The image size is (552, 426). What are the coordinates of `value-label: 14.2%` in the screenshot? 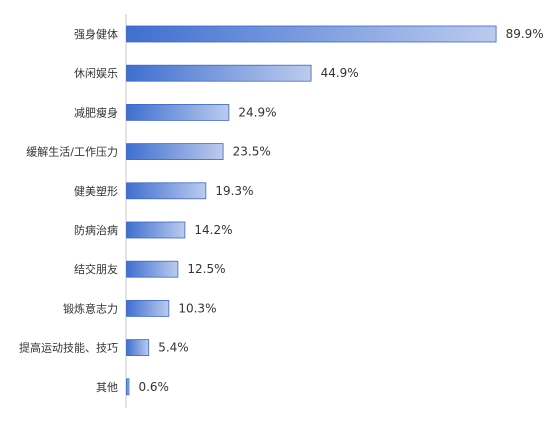 It's located at (213, 230).